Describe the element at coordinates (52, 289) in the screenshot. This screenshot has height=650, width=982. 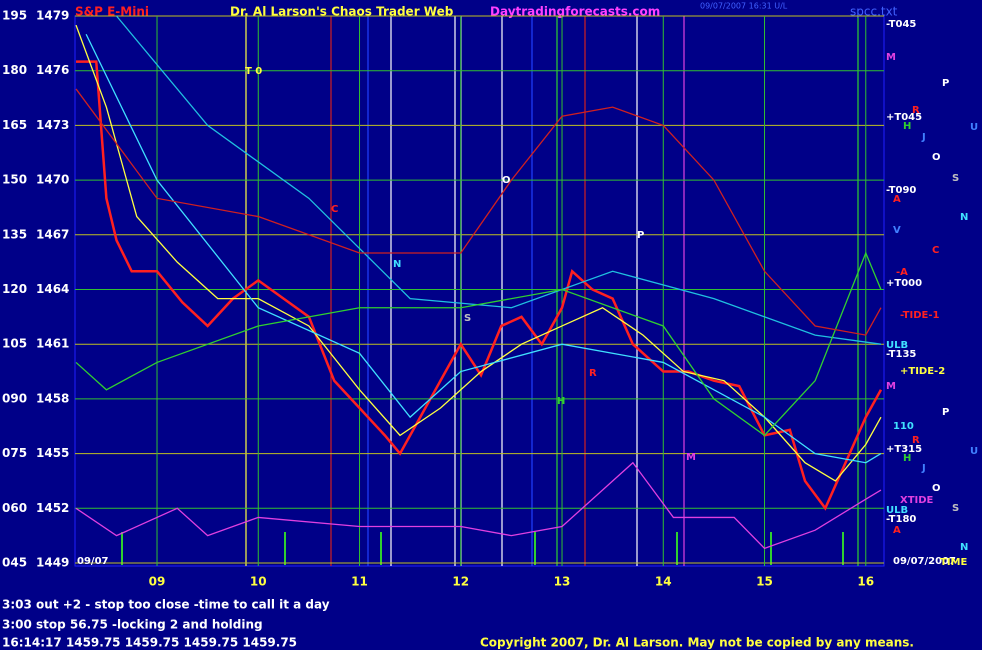
I see `y-tick-label: 1464` at that location.